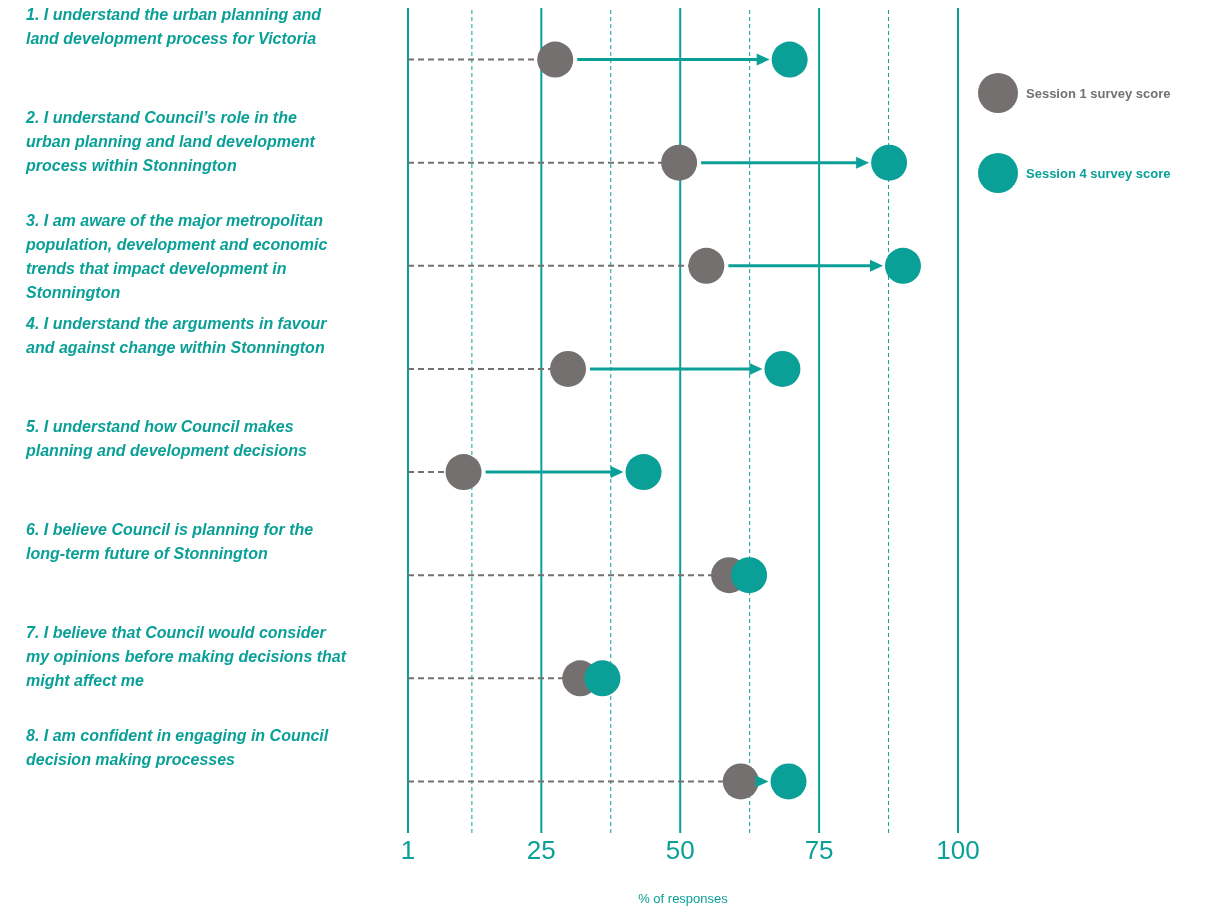 This screenshot has width=1229, height=921. Describe the element at coordinates (174, 26) in the screenshot. I see `y-tick-label: 1. I understand the urban planning and land development process for Victoria` at that location.